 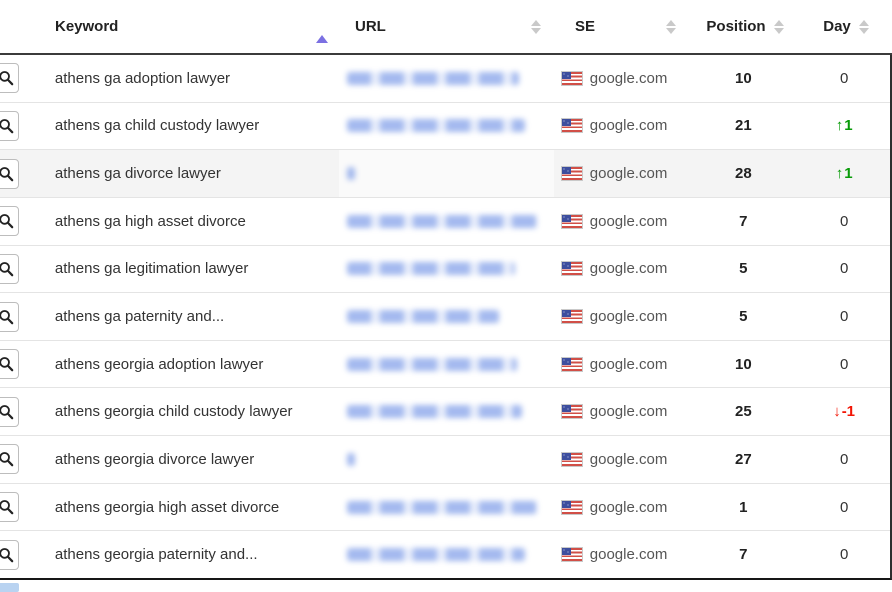 What do you see at coordinates (189, 78) in the screenshot?
I see `keyword-cell: athens ga adoption lawyer` at bounding box center [189, 78].